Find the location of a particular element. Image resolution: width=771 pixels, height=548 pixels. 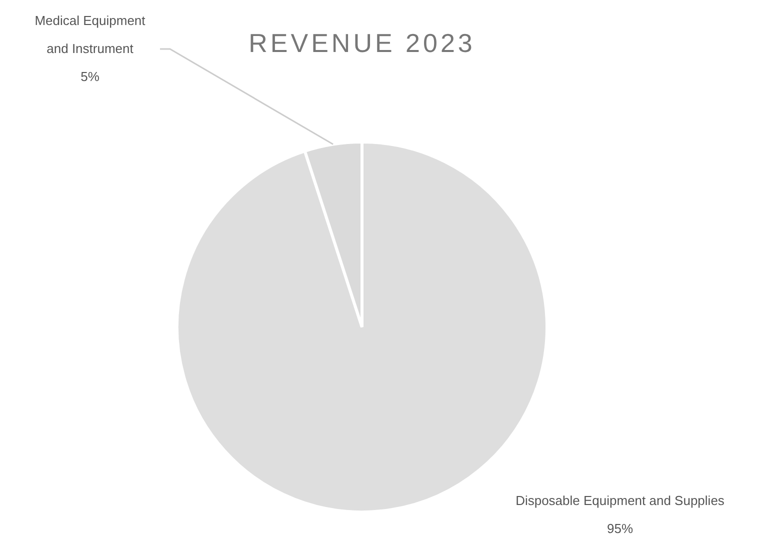

slice-label: Disposable Equipment and Supplies is located at coordinates (620, 500).